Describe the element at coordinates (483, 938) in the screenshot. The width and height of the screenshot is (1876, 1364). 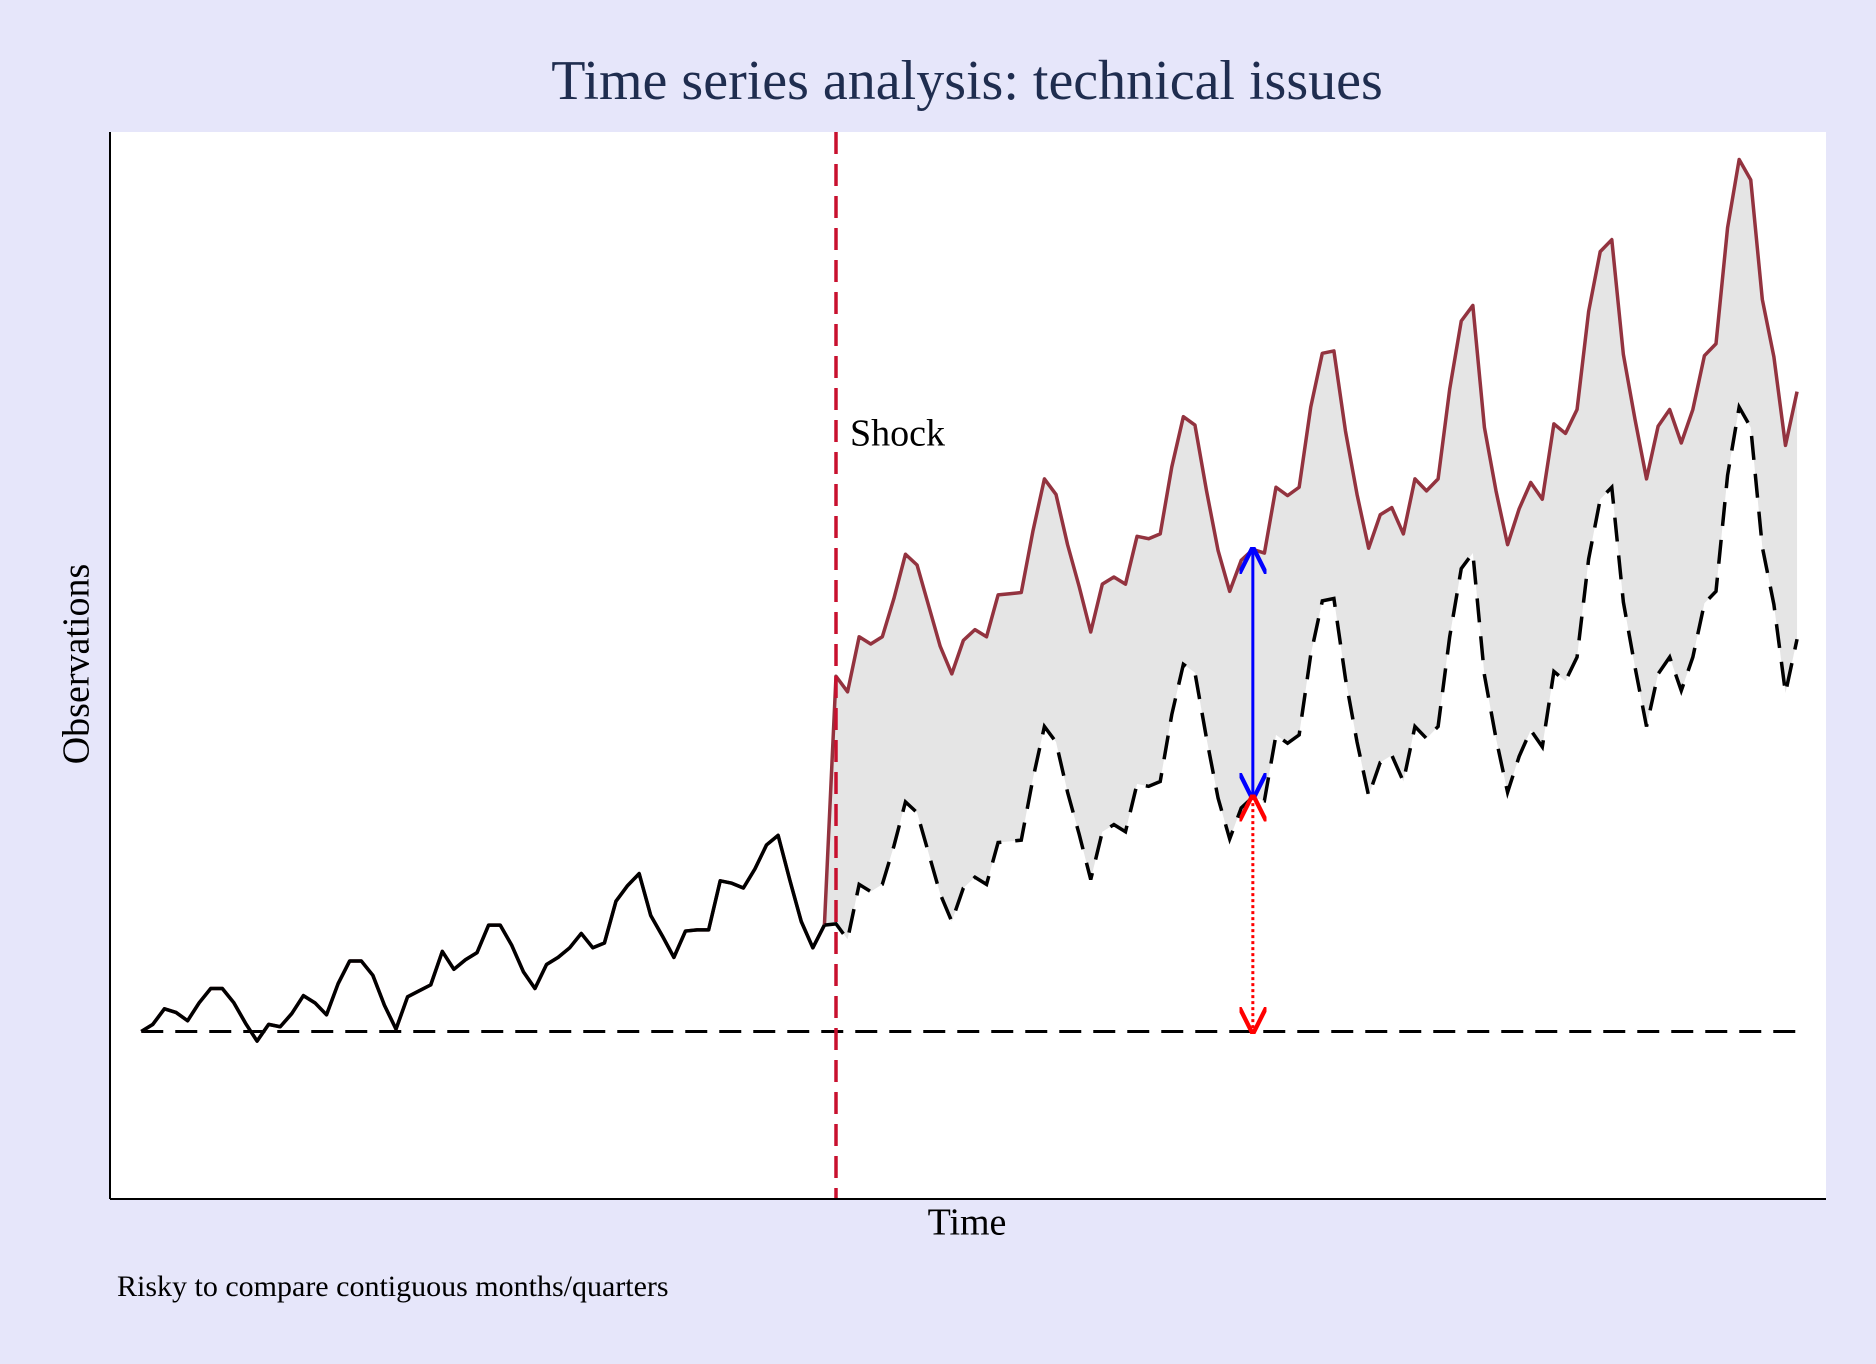
I see `counterfactual-line` at that location.